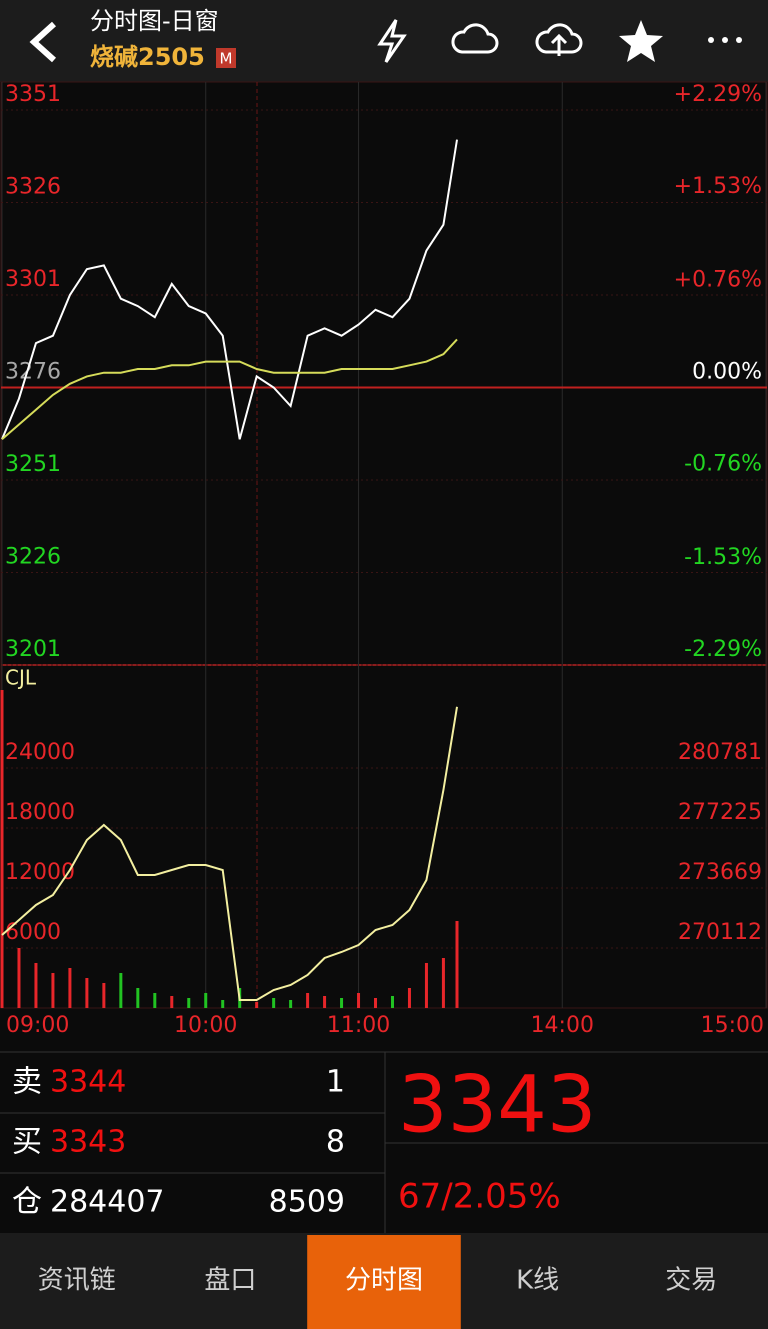  I want to click on tab: 资讯链, so click(77, 1281).